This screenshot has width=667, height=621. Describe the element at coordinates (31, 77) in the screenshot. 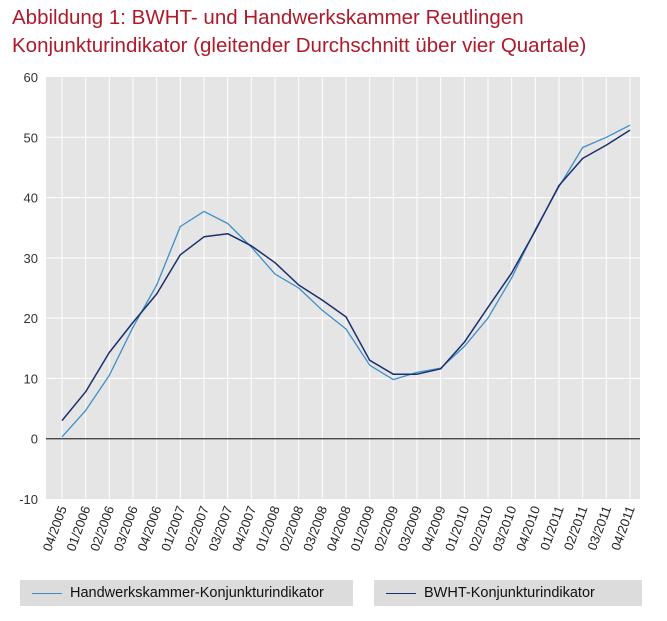

I see `y-tick-label: 60` at that location.